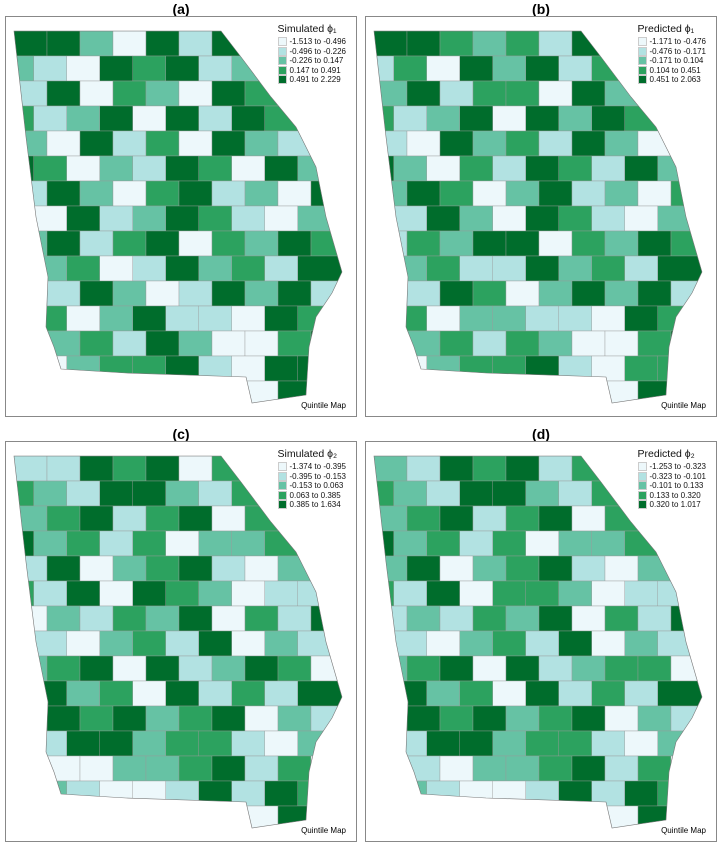  I want to click on legend-title: Simulated ϕ₁, so click(307, 29).